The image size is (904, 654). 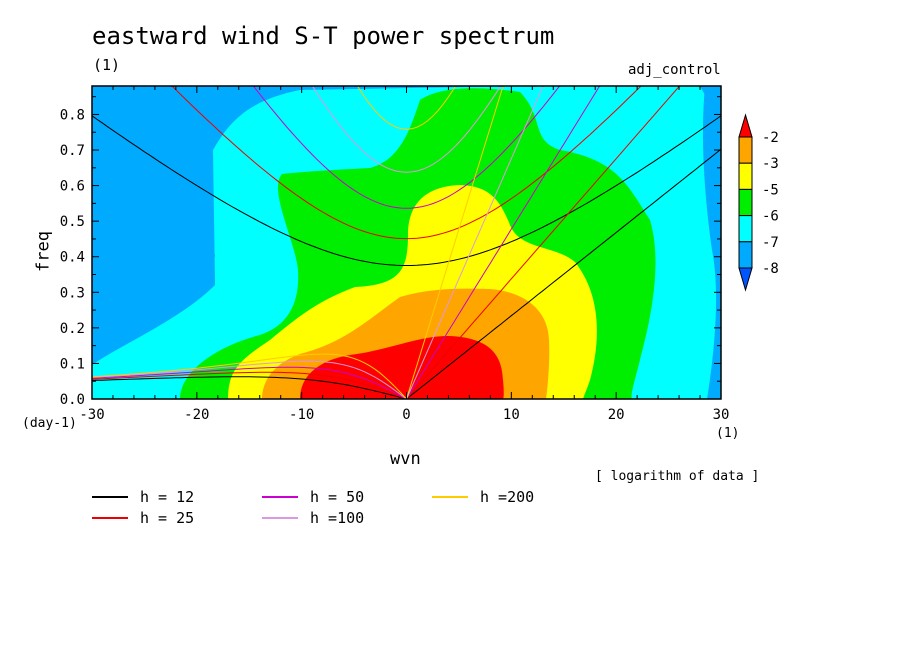 What do you see at coordinates (167, 518) in the screenshot?
I see `legend-label: h = 25` at bounding box center [167, 518].